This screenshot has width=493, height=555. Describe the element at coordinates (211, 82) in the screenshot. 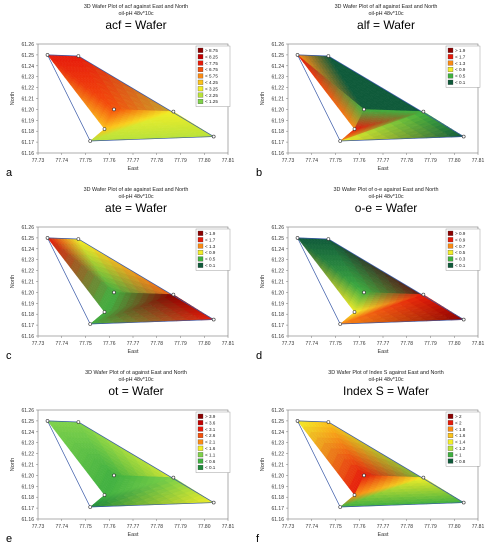

I see `legend-label: < 4.25` at that location.